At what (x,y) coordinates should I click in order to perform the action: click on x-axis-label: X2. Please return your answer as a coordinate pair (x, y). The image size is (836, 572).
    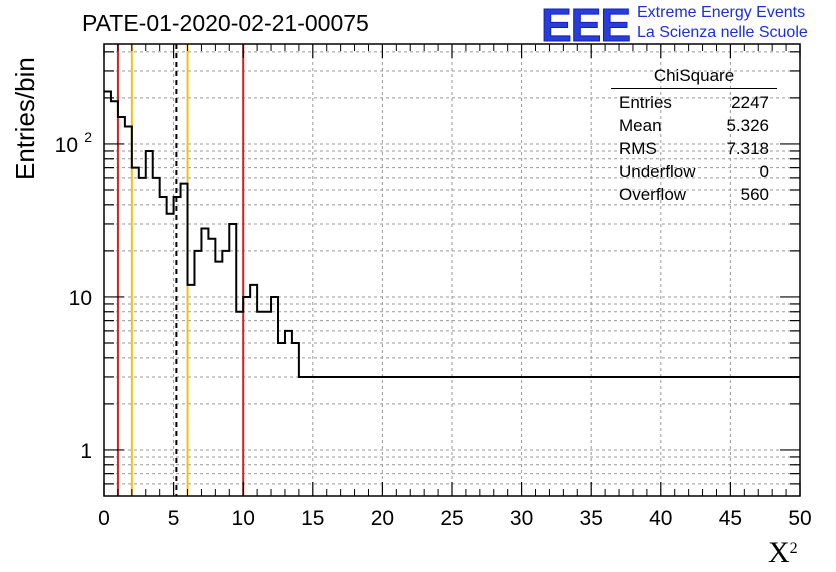
    Looking at the image, I should click on (783, 553).